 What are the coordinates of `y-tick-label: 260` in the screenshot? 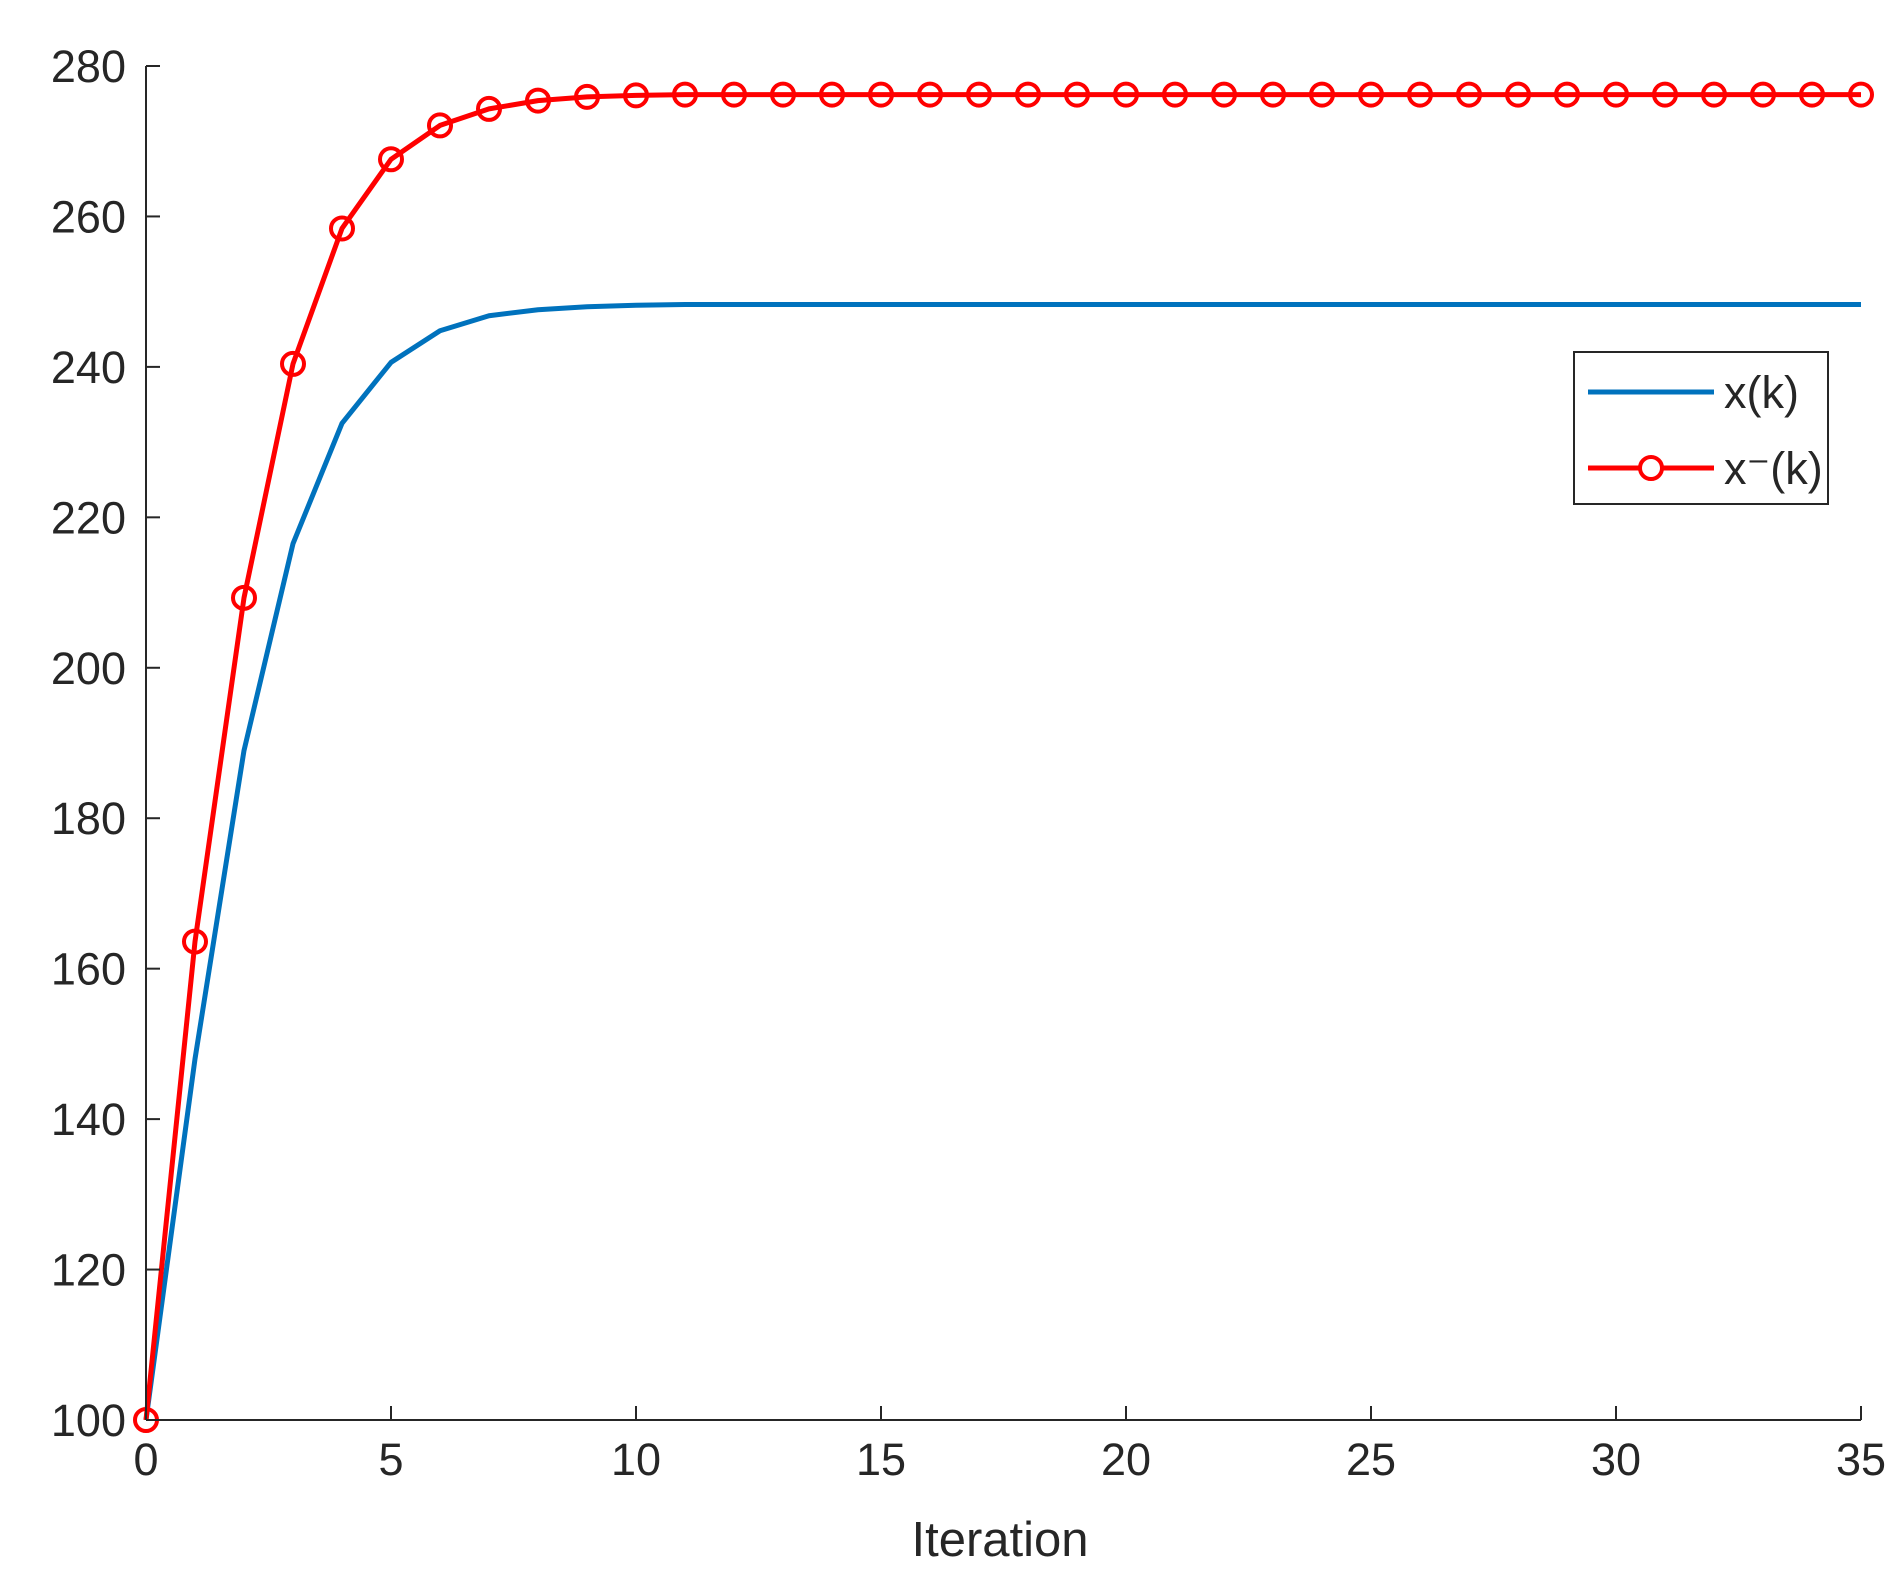 It's located at (88, 216).